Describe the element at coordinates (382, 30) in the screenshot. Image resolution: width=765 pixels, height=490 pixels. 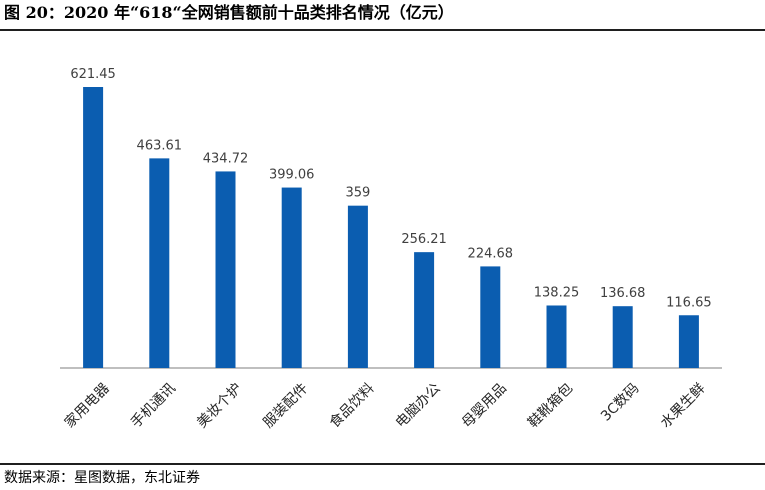
I see `title-rule` at that location.